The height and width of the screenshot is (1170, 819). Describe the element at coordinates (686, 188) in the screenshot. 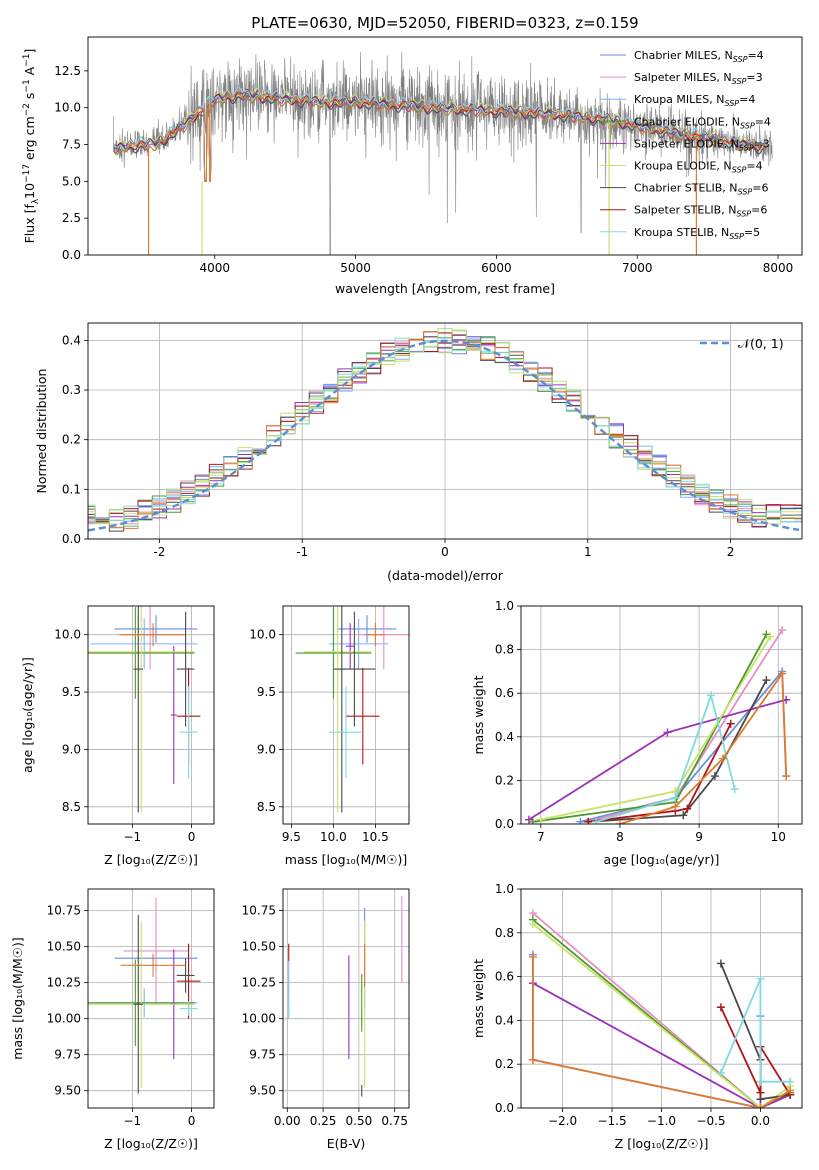

I see `legend-text: Chabrier STELIB, N` at that location.